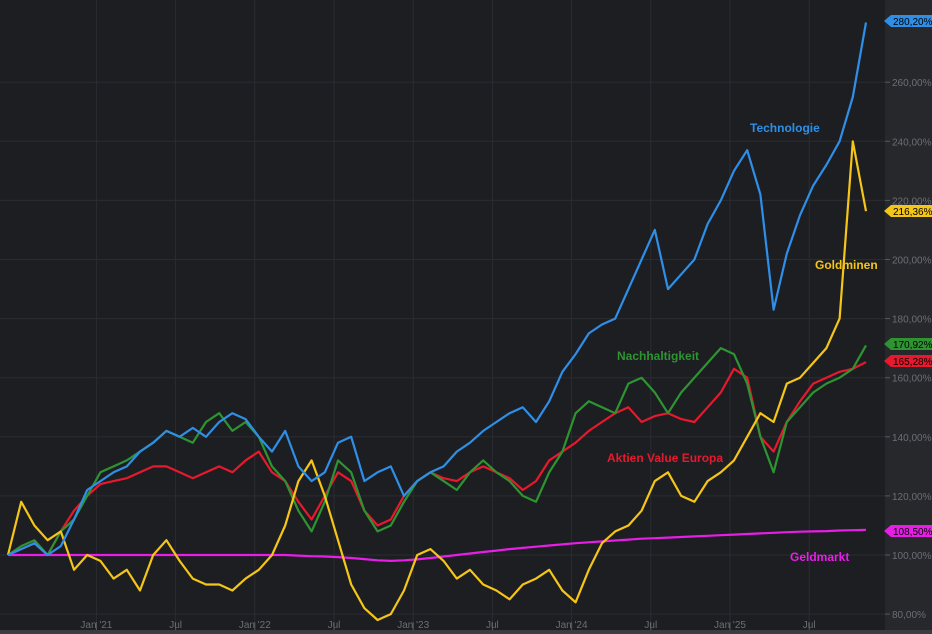  Describe the element at coordinates (785, 128) in the screenshot. I see `series-annotation: Technologie` at that location.